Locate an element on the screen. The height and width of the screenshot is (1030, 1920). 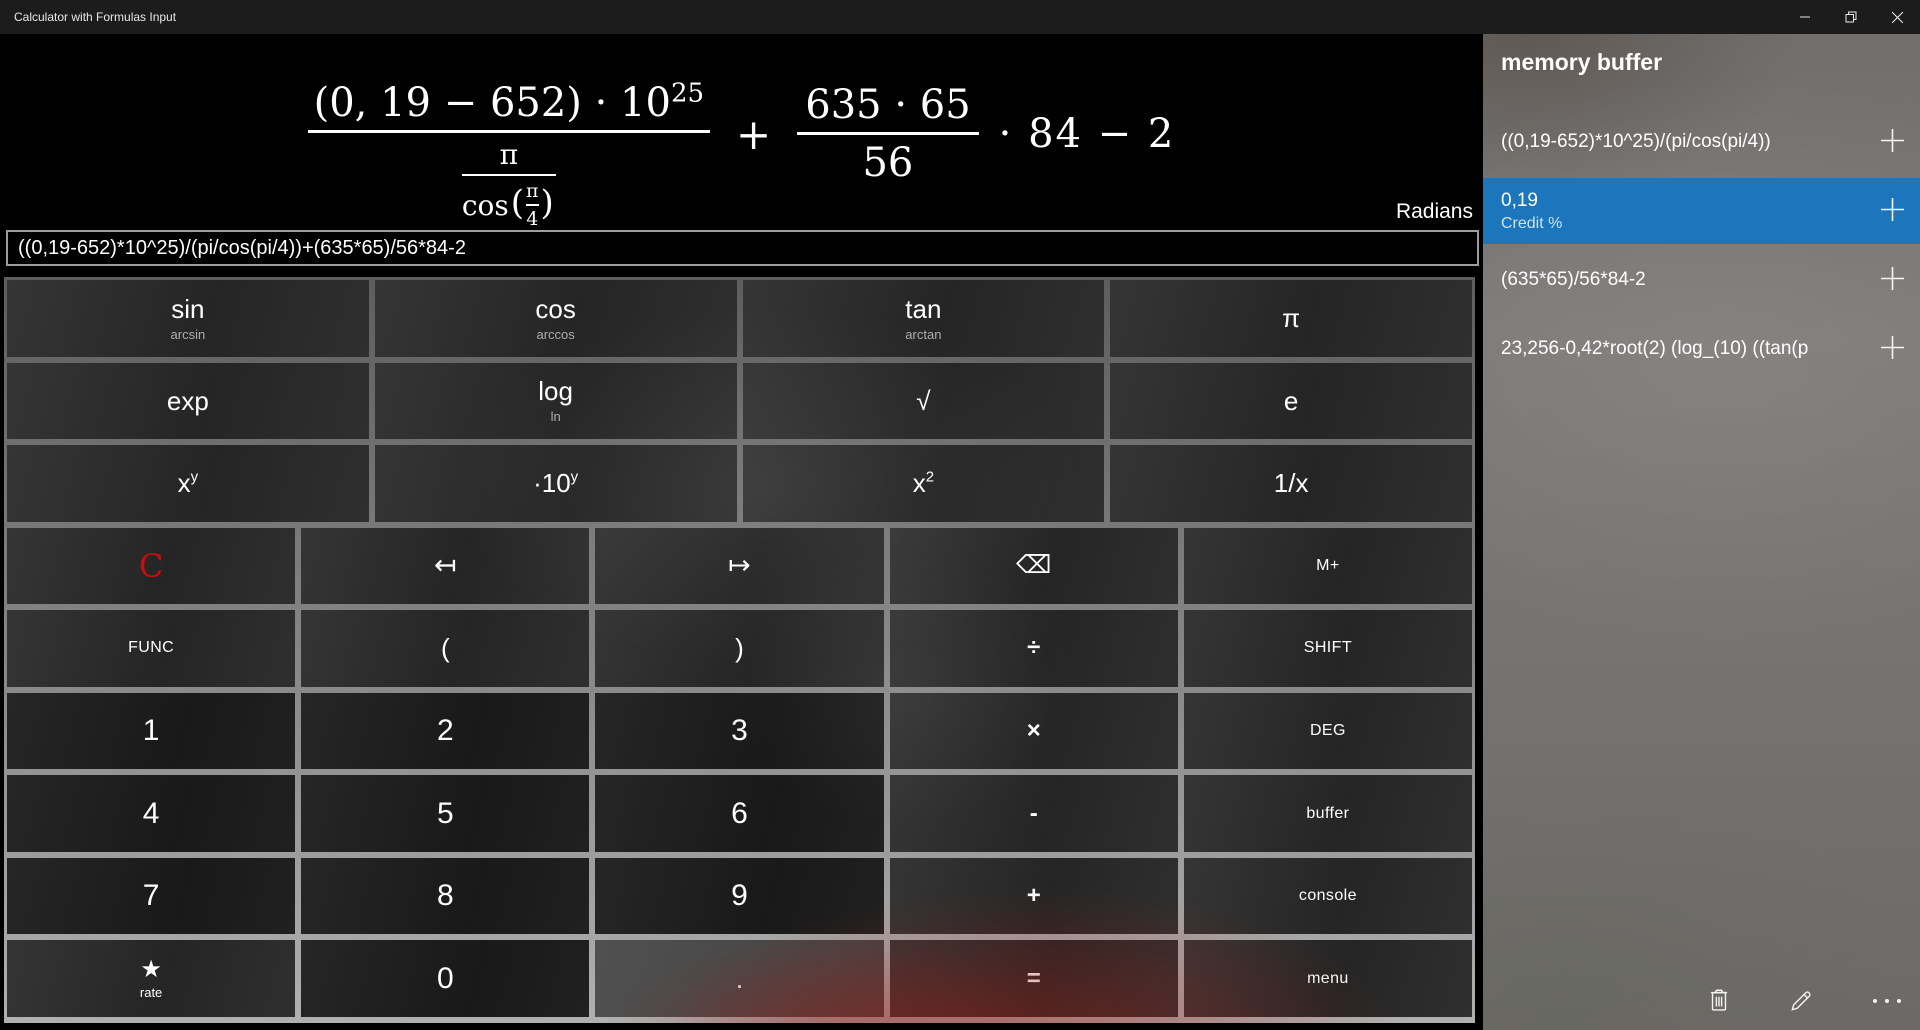
button-cursor-right: ↦ is located at coordinates (739, 566).